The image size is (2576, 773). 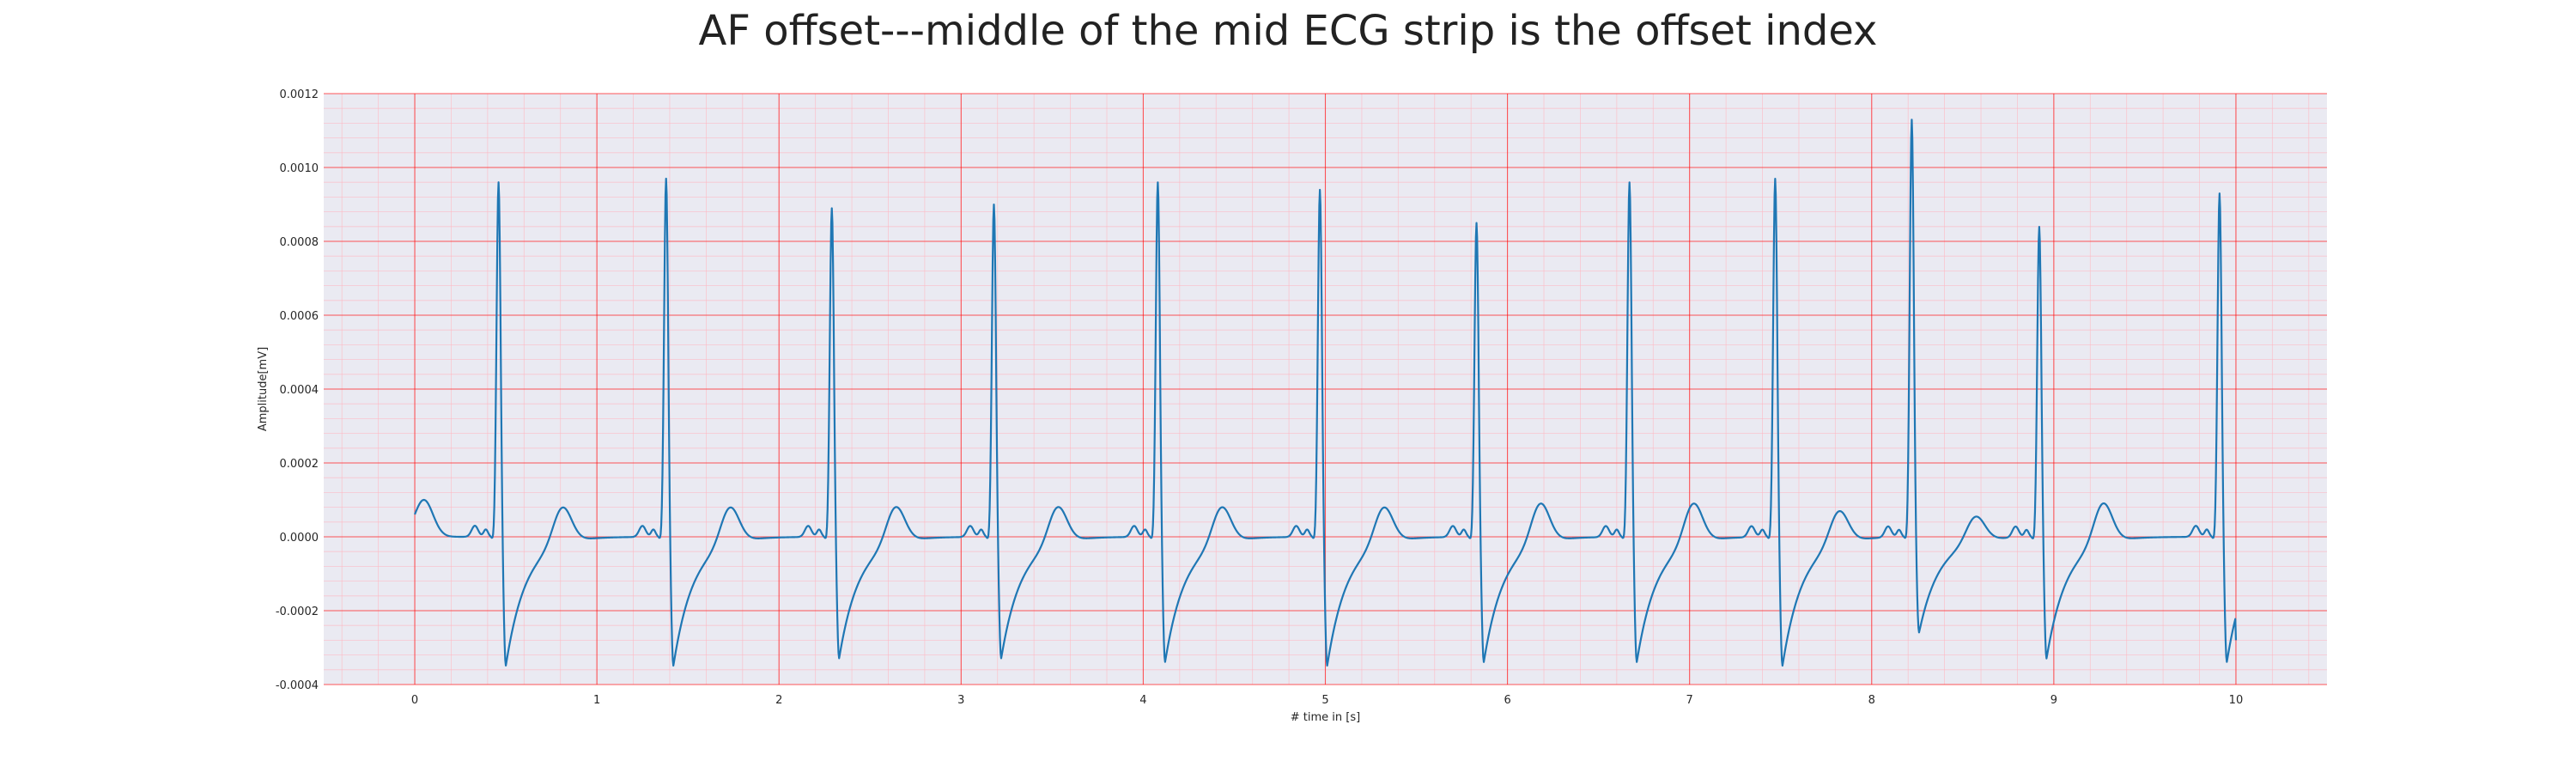 I want to click on y-tick-label: 0.0004, so click(x=300, y=390).